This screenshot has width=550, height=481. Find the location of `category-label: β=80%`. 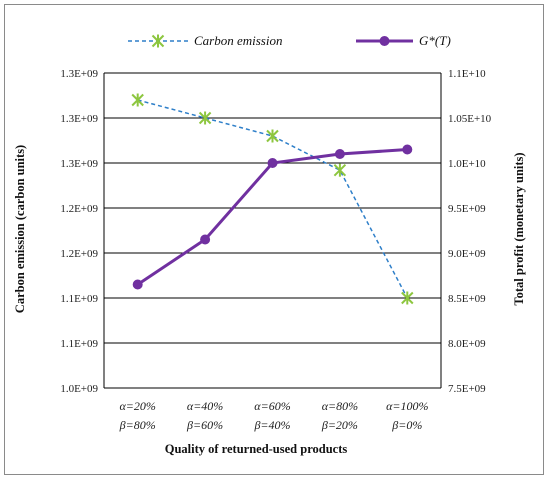

category-label: β=80% is located at coordinates (137, 425).